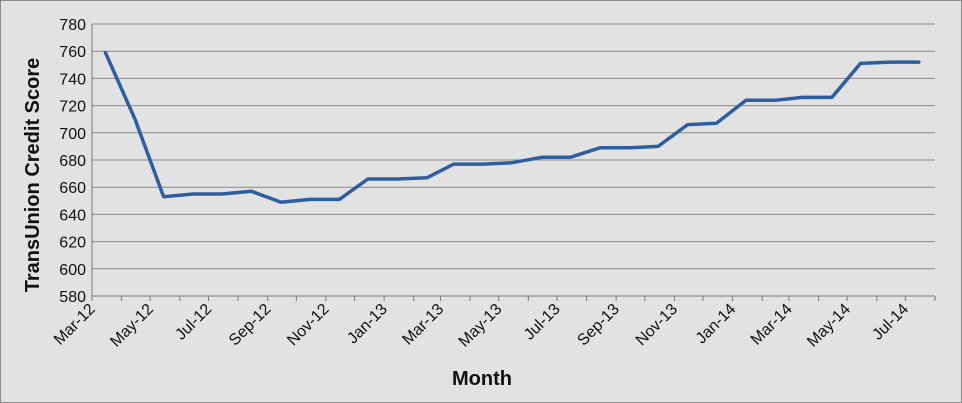  I want to click on x-tick-label-Jul-13: Jul-13, so click(542, 322).